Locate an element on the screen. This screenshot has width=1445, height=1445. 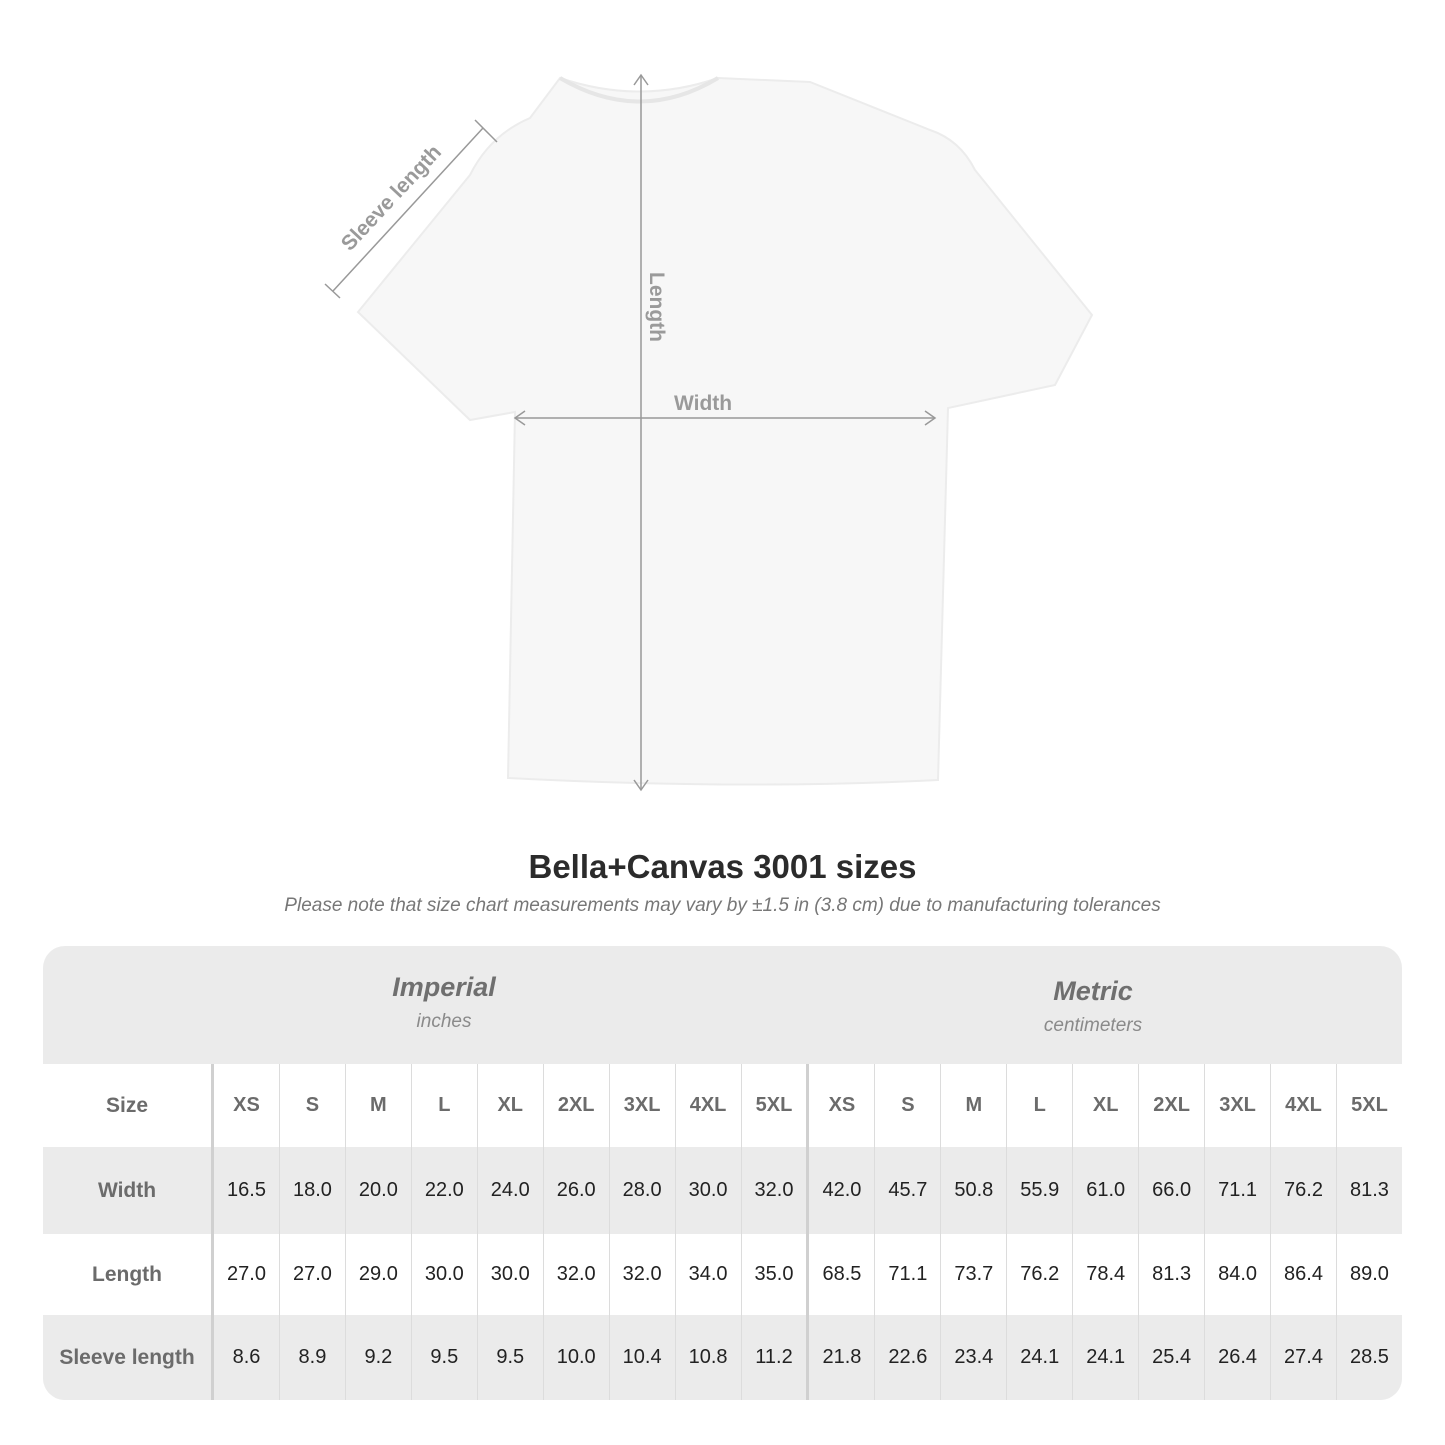
metric-value-cell: 55.9 is located at coordinates (1039, 1190).